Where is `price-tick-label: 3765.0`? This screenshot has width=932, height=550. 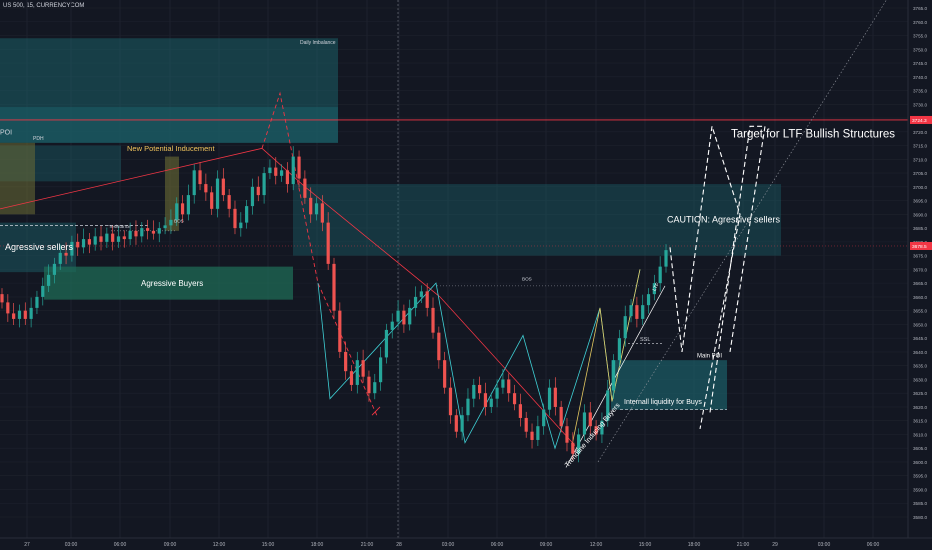 price-tick-label: 3765.0 is located at coordinates (920, 8).